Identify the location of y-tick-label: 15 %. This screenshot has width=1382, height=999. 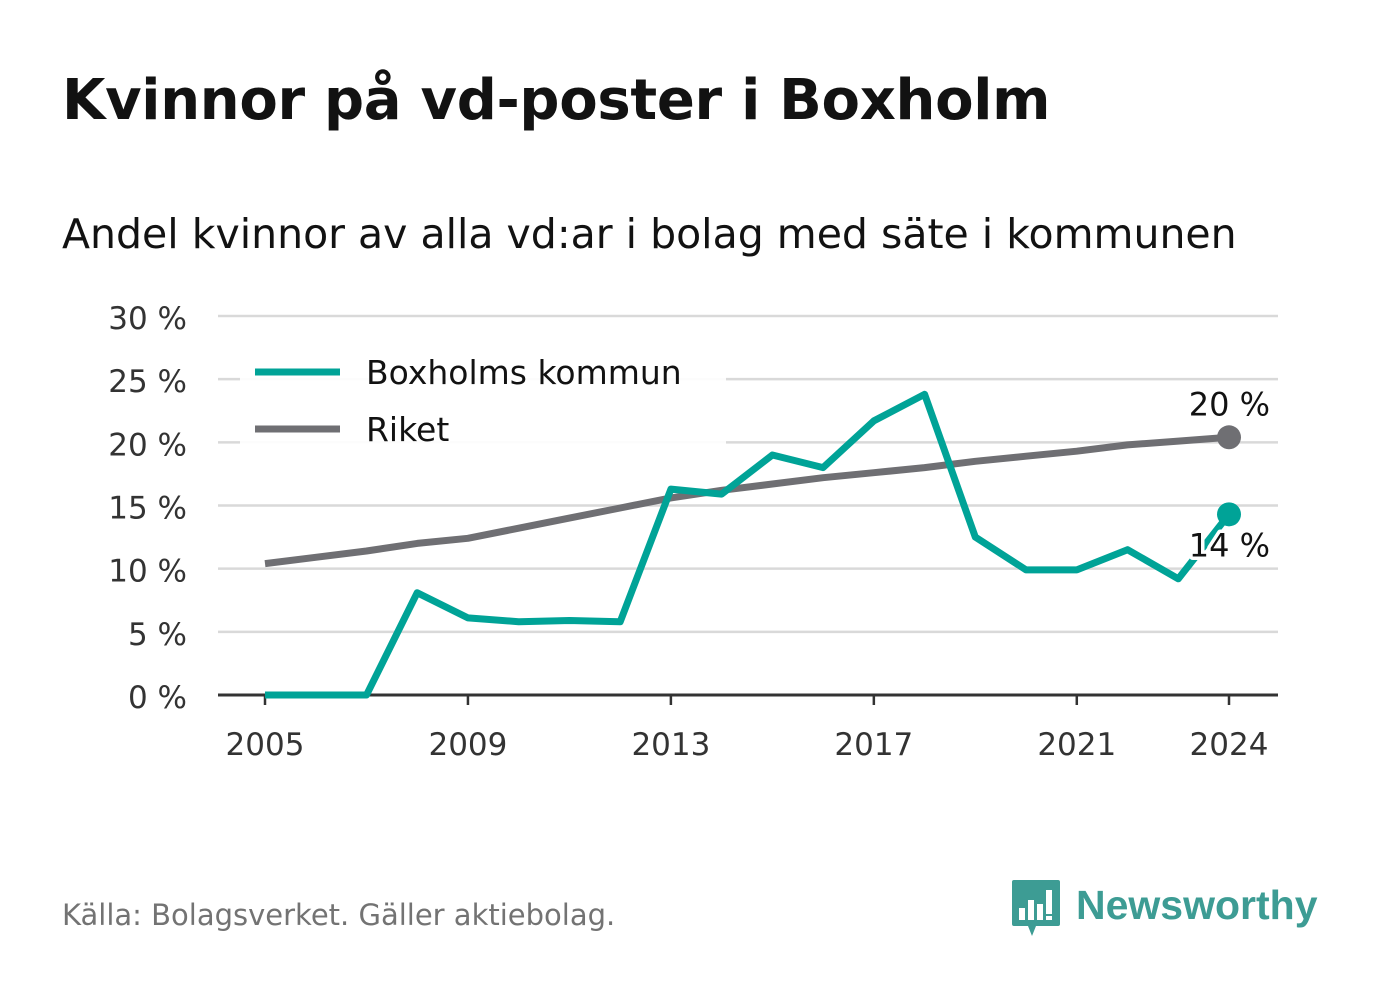
(147, 509).